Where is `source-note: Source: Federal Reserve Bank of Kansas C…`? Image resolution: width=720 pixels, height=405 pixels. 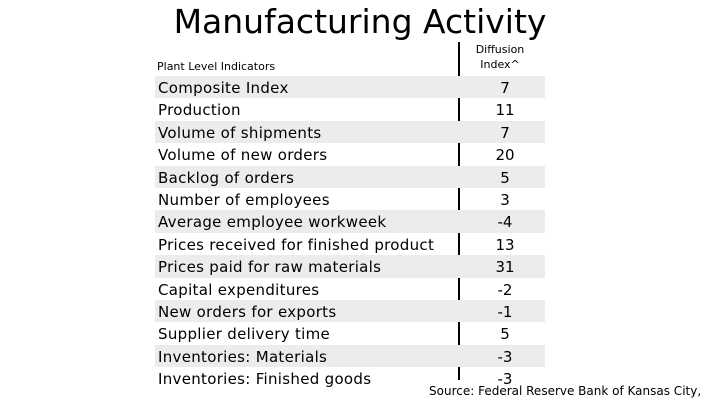
source-note: Source: Federal Reserve Bank of Kansas C… is located at coordinates (565, 391).